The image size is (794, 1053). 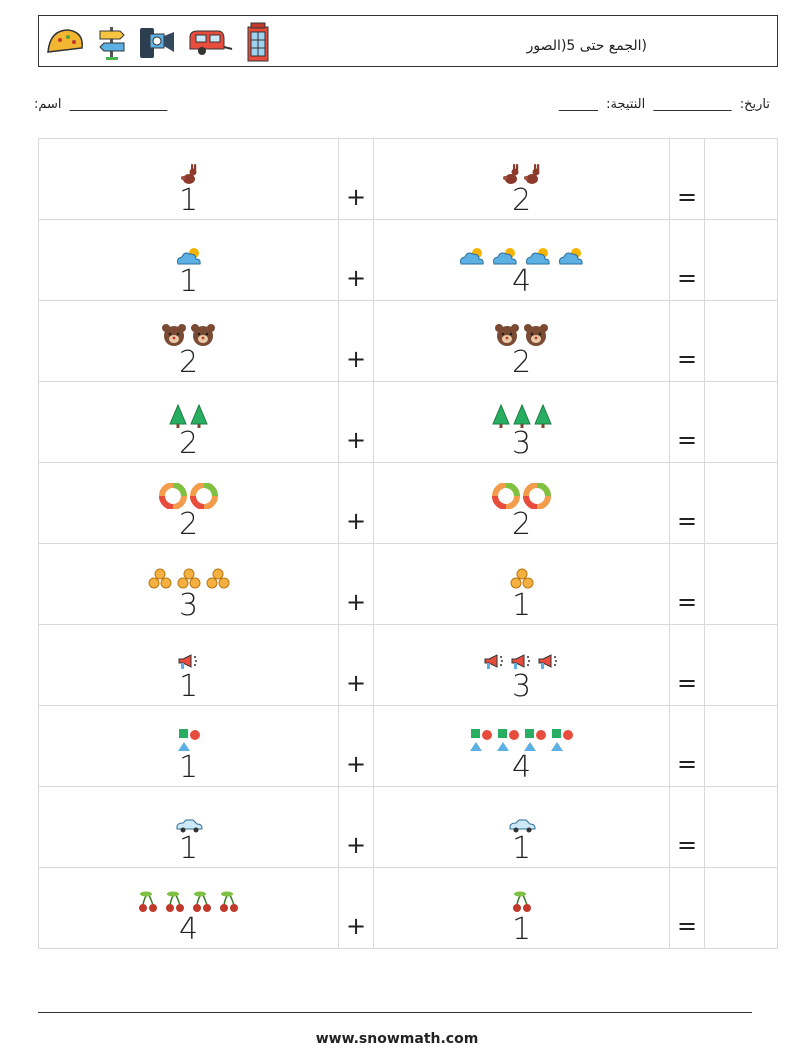 What do you see at coordinates (211, 42) in the screenshot?
I see `caravan-icon` at bounding box center [211, 42].